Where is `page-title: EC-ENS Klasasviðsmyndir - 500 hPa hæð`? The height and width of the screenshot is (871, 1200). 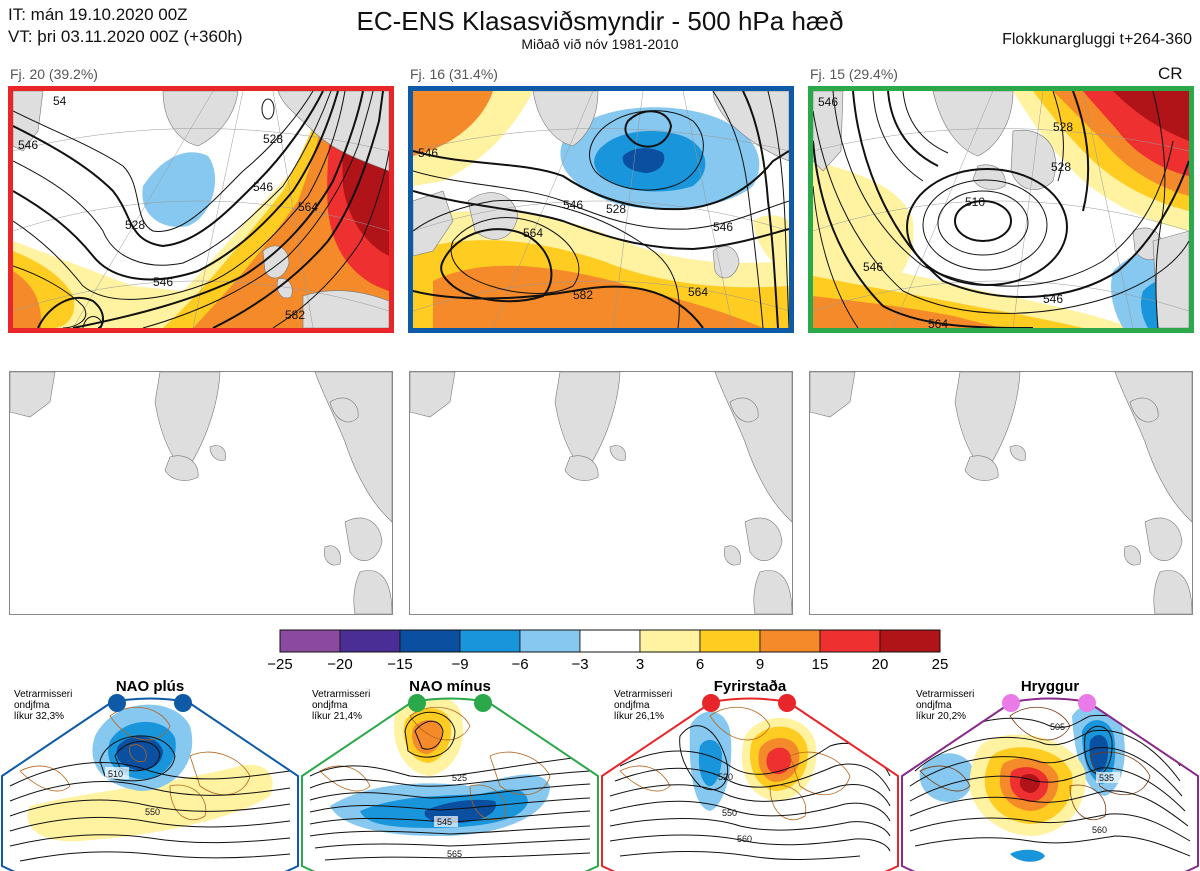
page-title: EC-ENS Klasasviðsmyndir - 500 hPa hæð is located at coordinates (600, 21).